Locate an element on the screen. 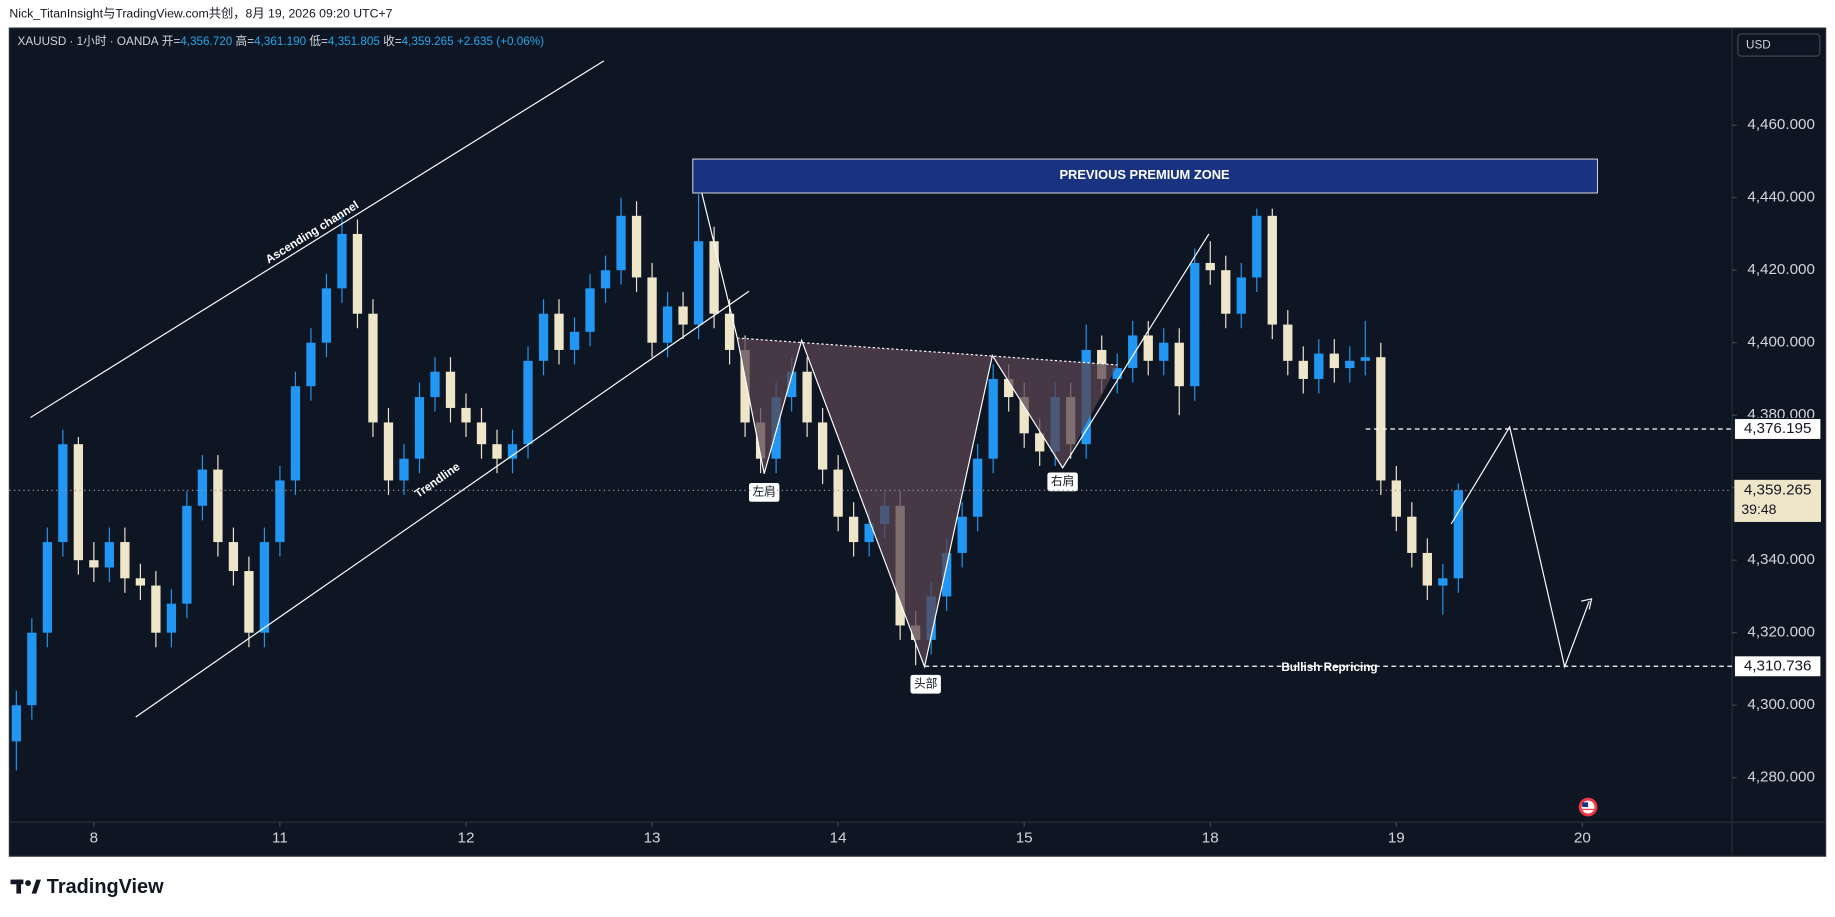  logo-slash is located at coordinates (36, 886).